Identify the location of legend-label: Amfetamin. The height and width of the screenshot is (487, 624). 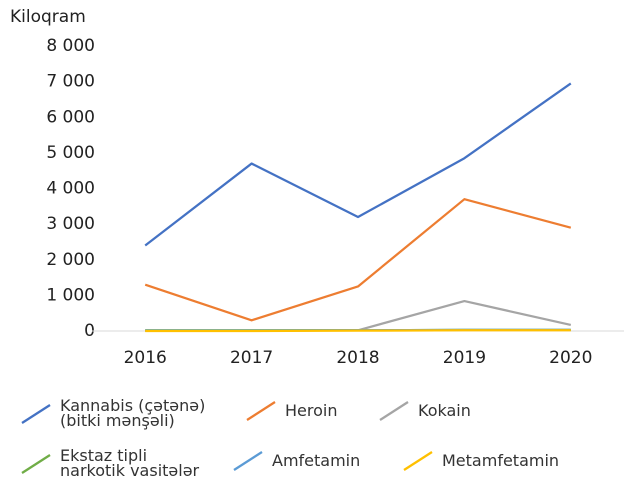
(316, 460).